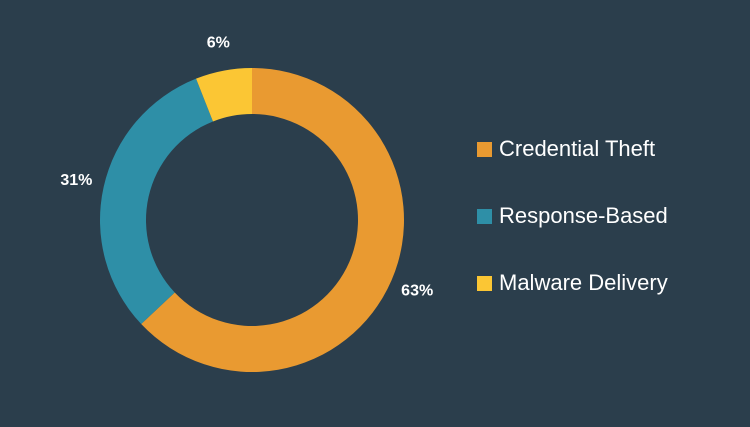  Describe the element at coordinates (583, 282) in the screenshot. I see `legend-label: Malware Delivery` at that location.